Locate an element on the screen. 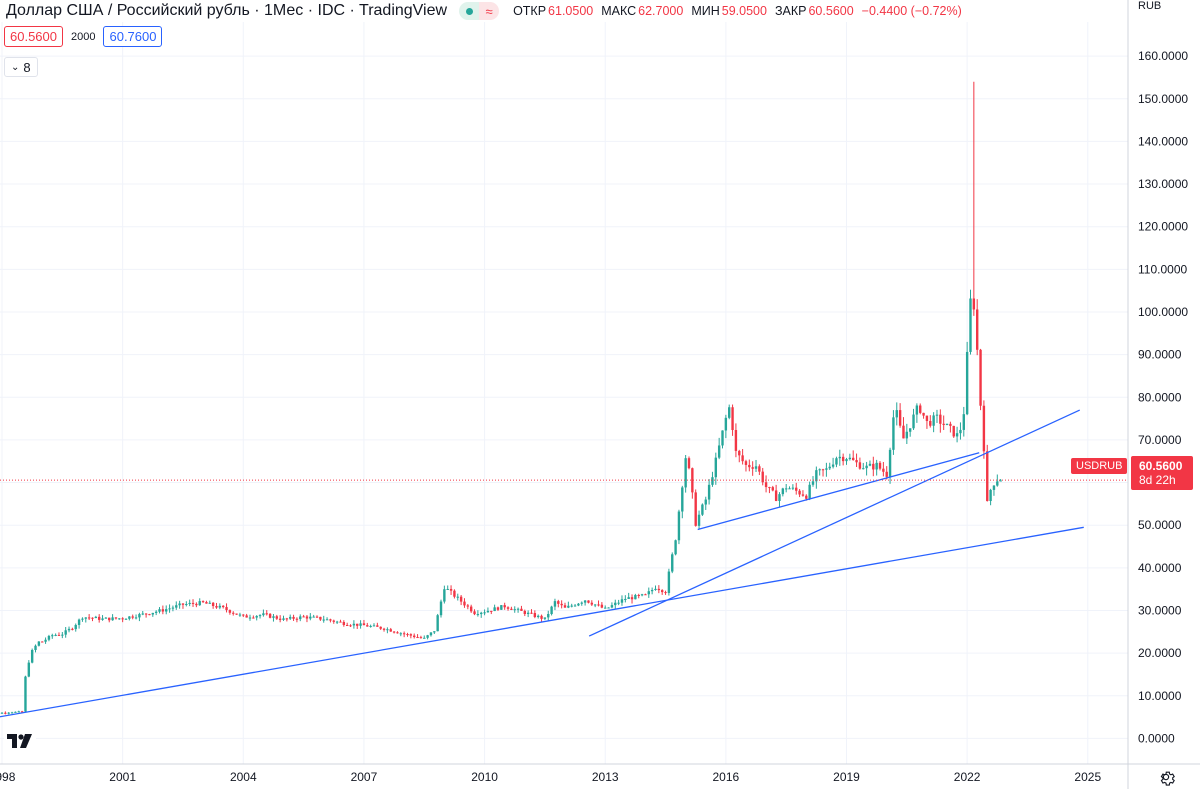  x-tick-label: 2016 is located at coordinates (726, 777).